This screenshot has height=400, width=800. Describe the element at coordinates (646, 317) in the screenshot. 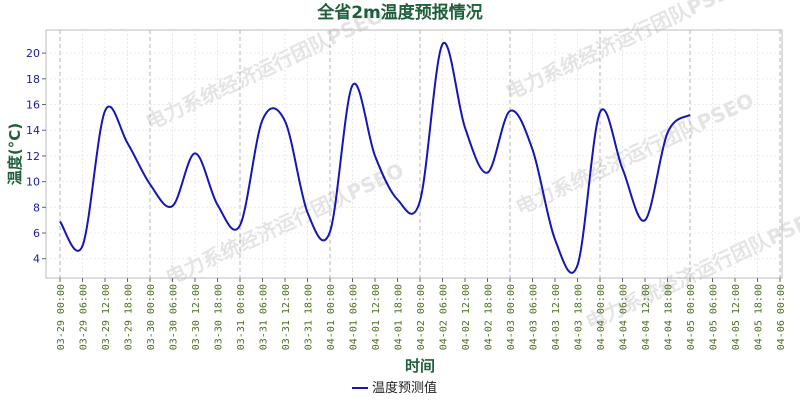

I see `x-tick-label: 04-04 12:00` at that location.